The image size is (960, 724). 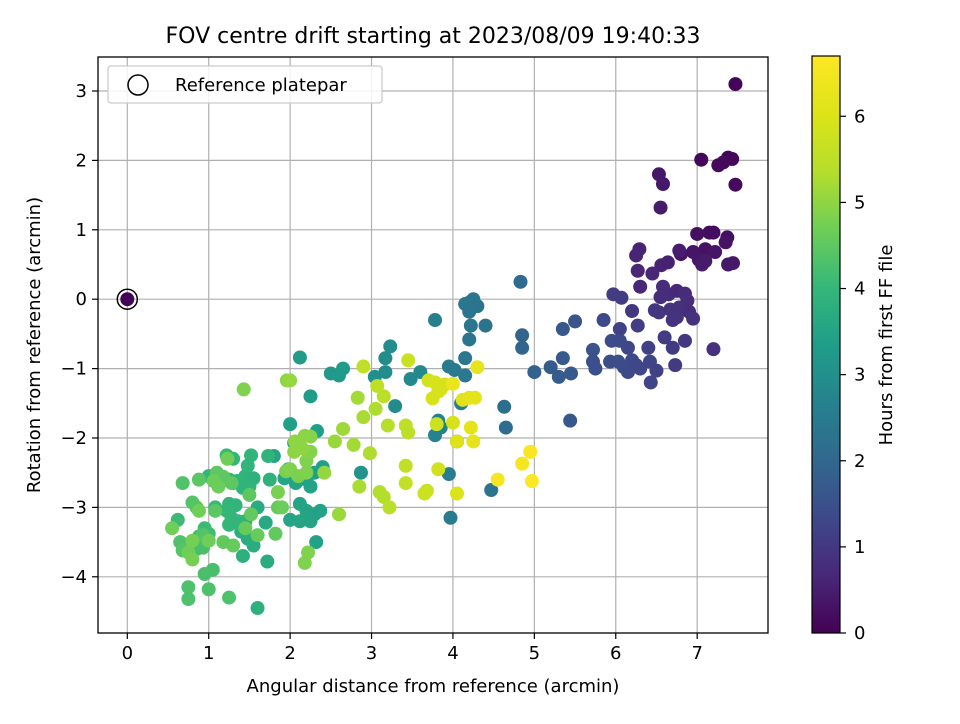 What do you see at coordinates (73, 577) in the screenshot?
I see `y-tick-label: −4` at bounding box center [73, 577].